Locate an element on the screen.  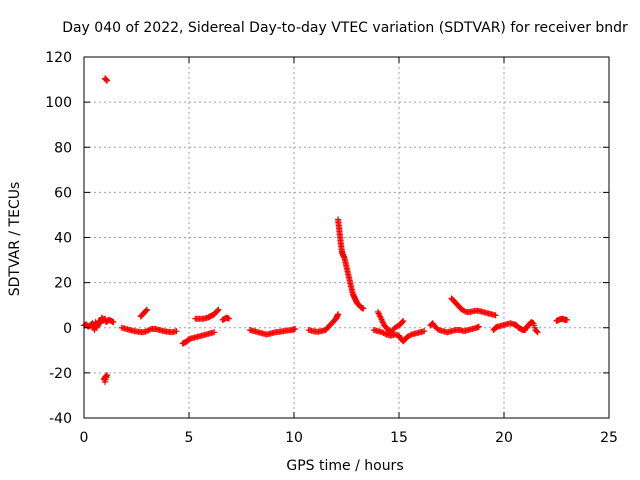
y-tick-label: 80 is located at coordinates (63, 148).